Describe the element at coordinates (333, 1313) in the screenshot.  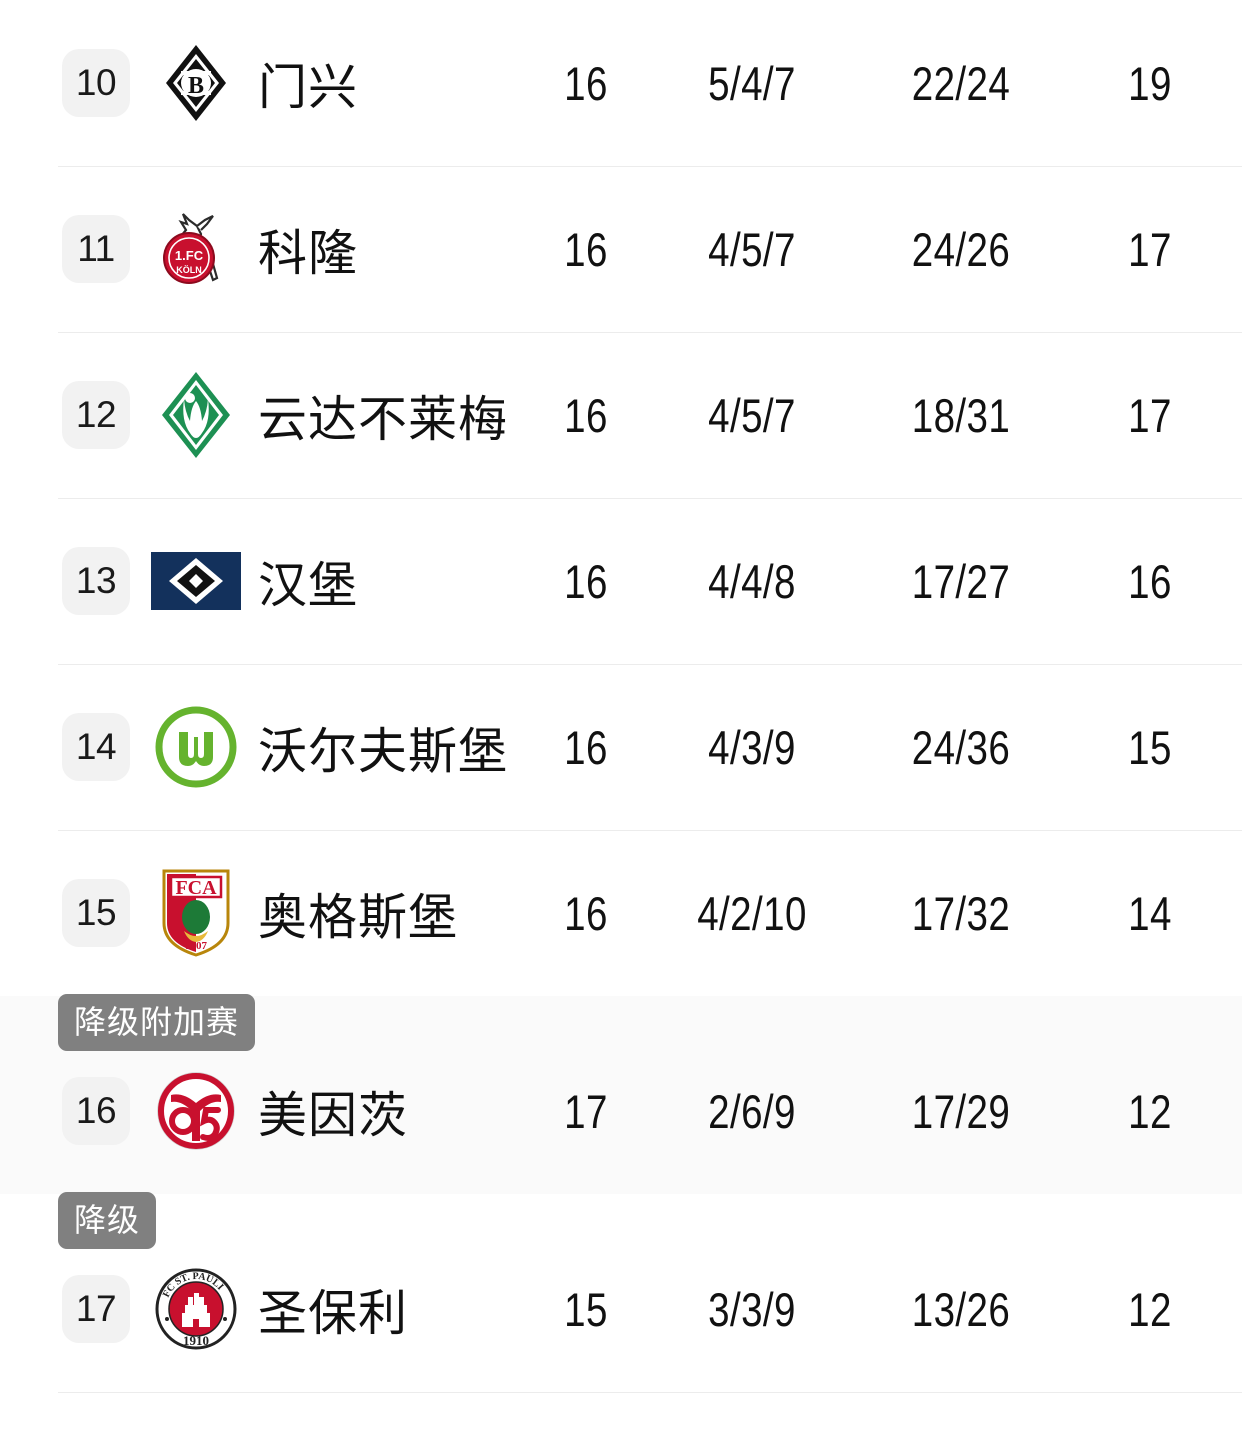
I see `team-name: 圣保利` at that location.